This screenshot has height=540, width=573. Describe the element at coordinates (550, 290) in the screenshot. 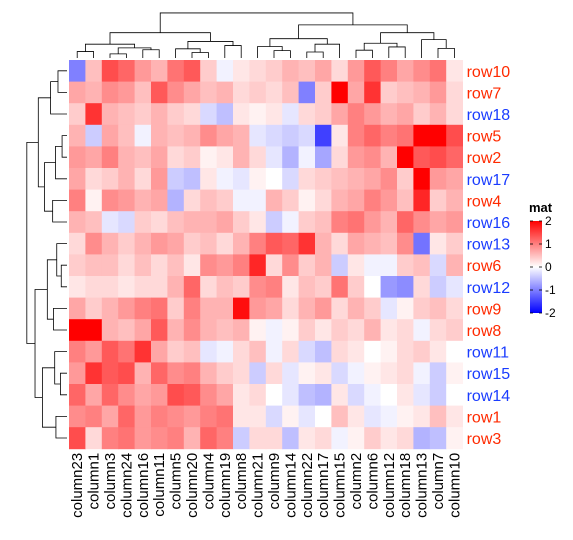

I see `legend-tick-label: -1` at that location.